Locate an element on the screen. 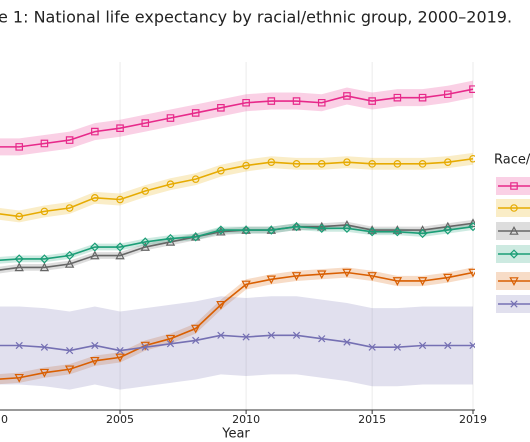 The width and height of the screenshot is (530, 442). x-tick-label: 2019 is located at coordinates (473, 419).